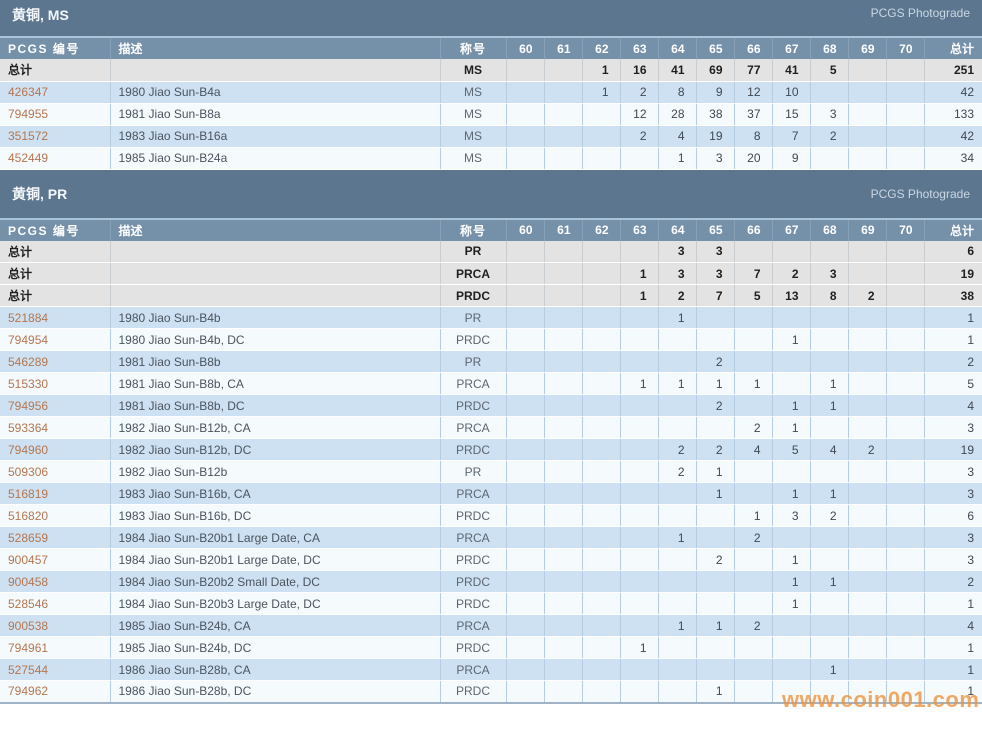 Image resolution: width=982 pixels, height=732 pixels. Describe the element at coordinates (28, 537) in the screenshot. I see `pcgs-number-link: 528659` at that location.